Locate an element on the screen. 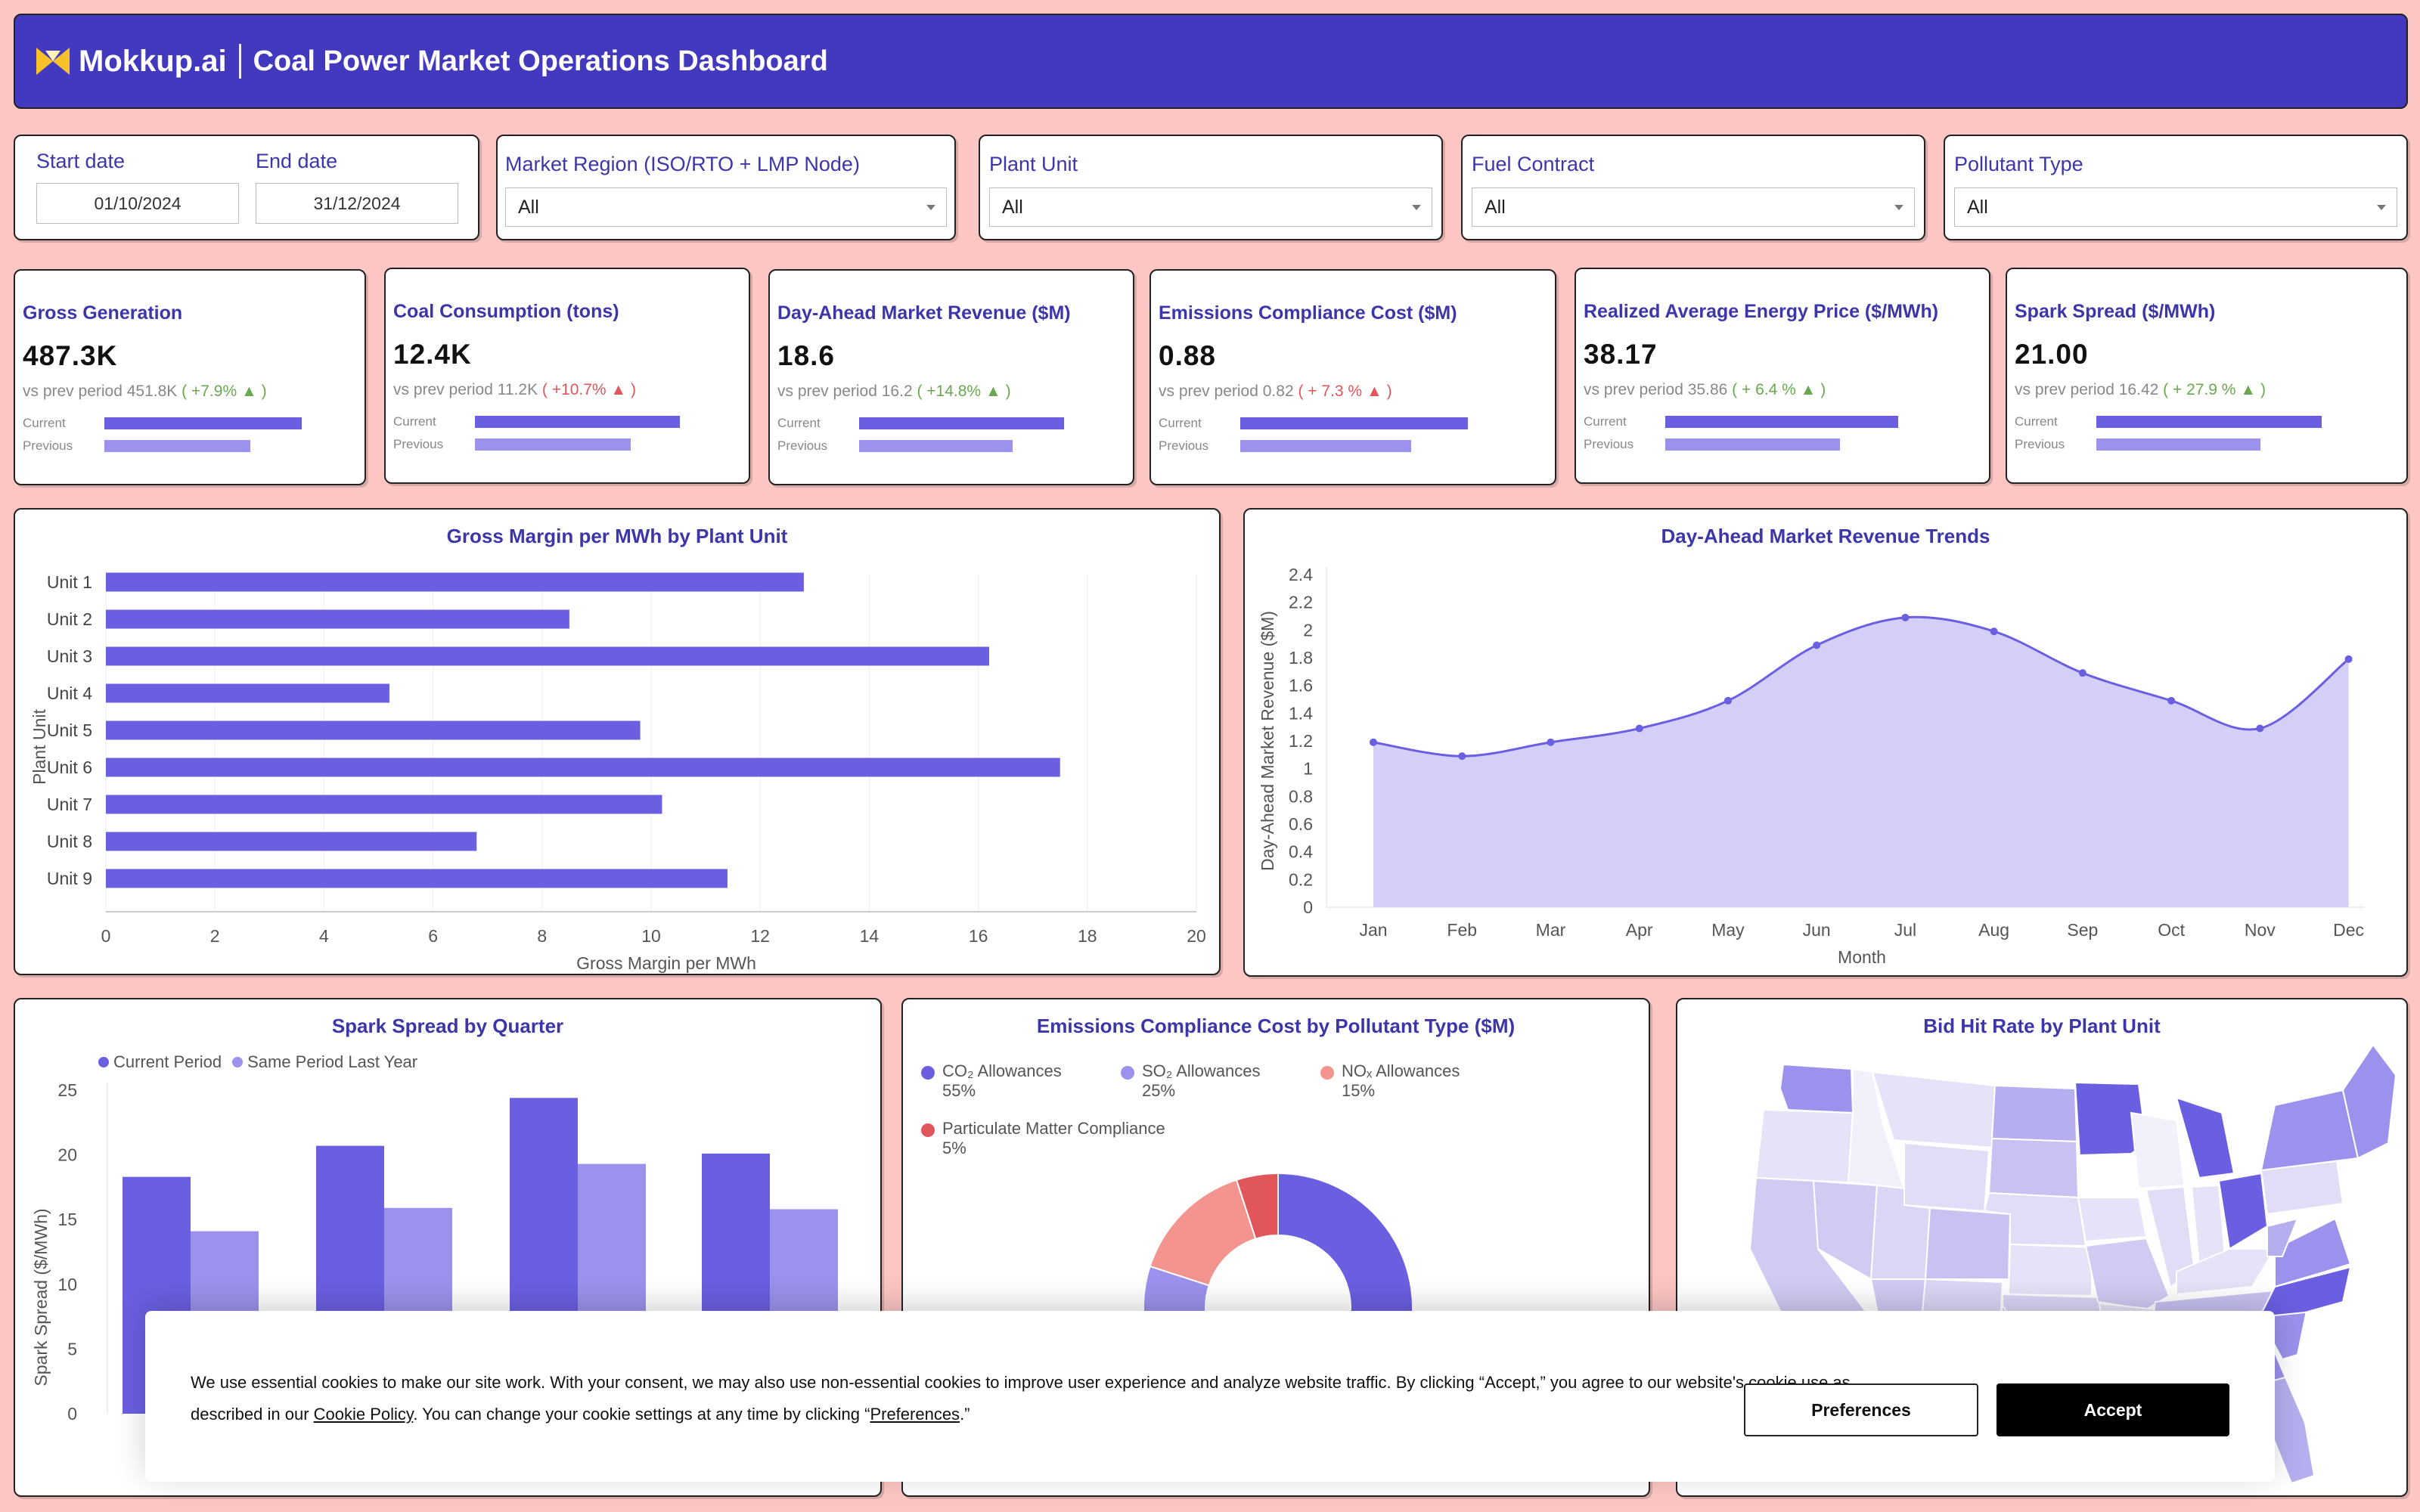  map-state-ks is located at coordinates (2050, 1270).